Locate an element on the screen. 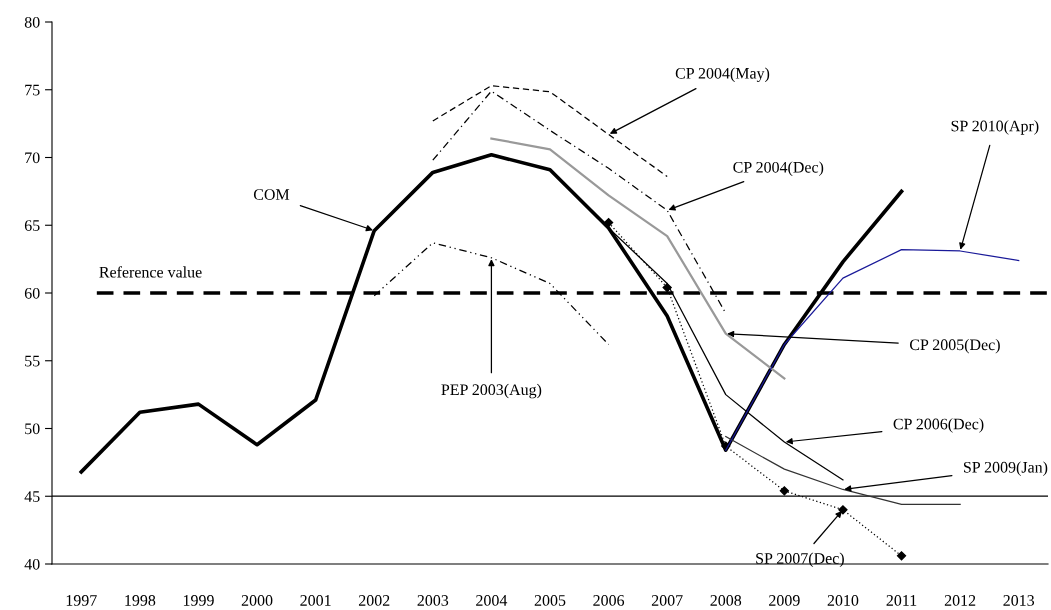 The width and height of the screenshot is (1051, 610). annotation: CP 2004(Dec) is located at coordinates (778, 168).